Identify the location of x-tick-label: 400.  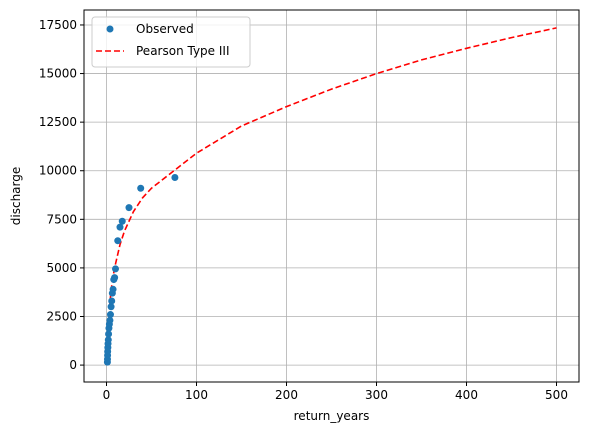
(466, 395).